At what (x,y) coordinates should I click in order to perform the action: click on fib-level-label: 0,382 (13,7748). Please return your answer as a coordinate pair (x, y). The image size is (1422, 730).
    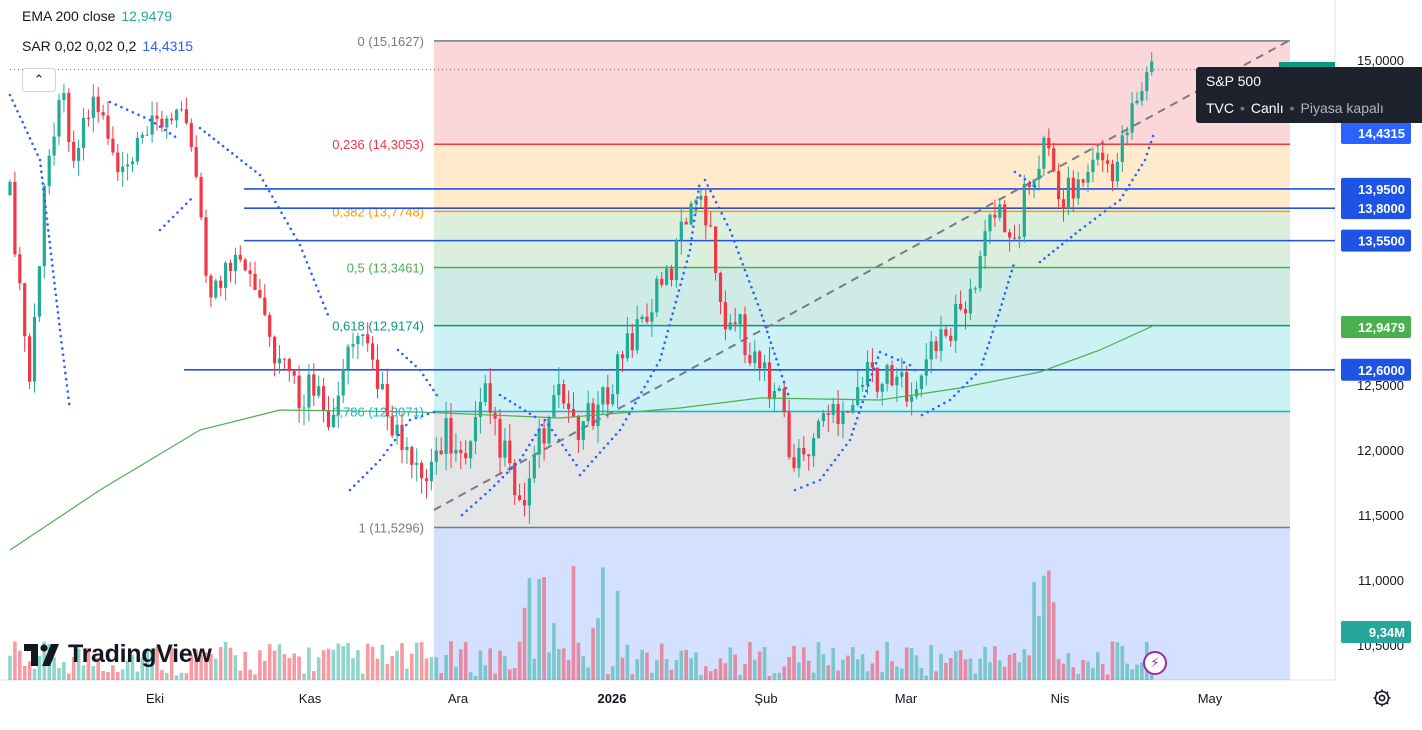
    Looking at the image, I should click on (378, 211).